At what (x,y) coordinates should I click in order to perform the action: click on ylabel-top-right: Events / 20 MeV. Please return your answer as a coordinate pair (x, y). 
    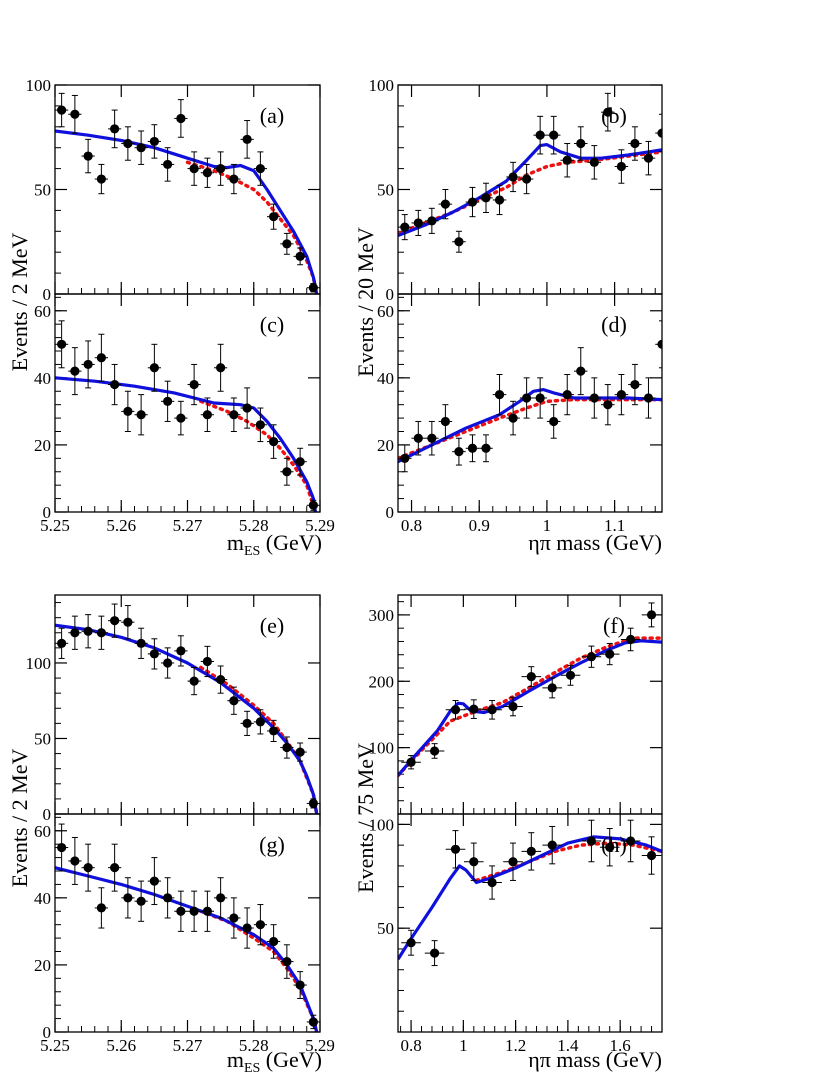
    Looking at the image, I should click on (365, 302).